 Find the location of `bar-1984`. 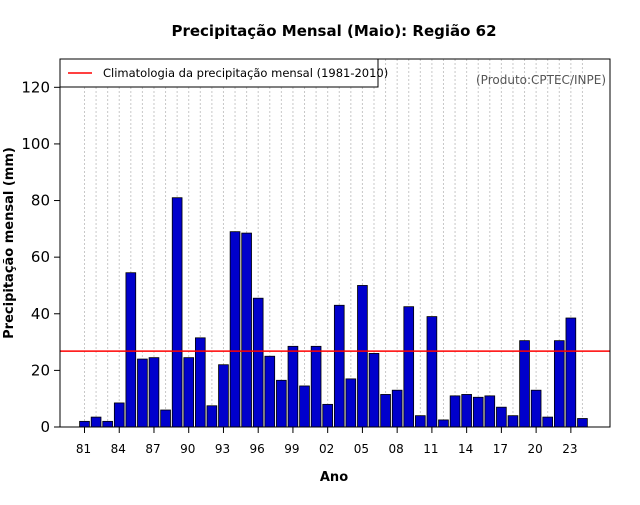

bar-1984 is located at coordinates (119, 415).